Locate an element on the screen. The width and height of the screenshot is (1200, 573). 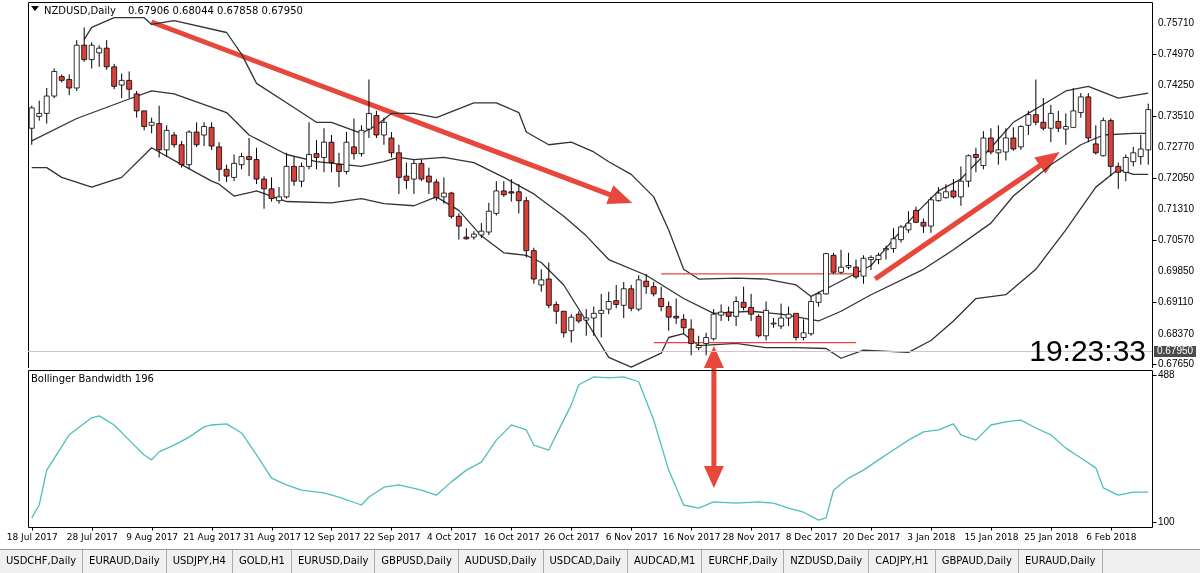
y-tick-label: 0.70570 is located at coordinates (1176, 240).